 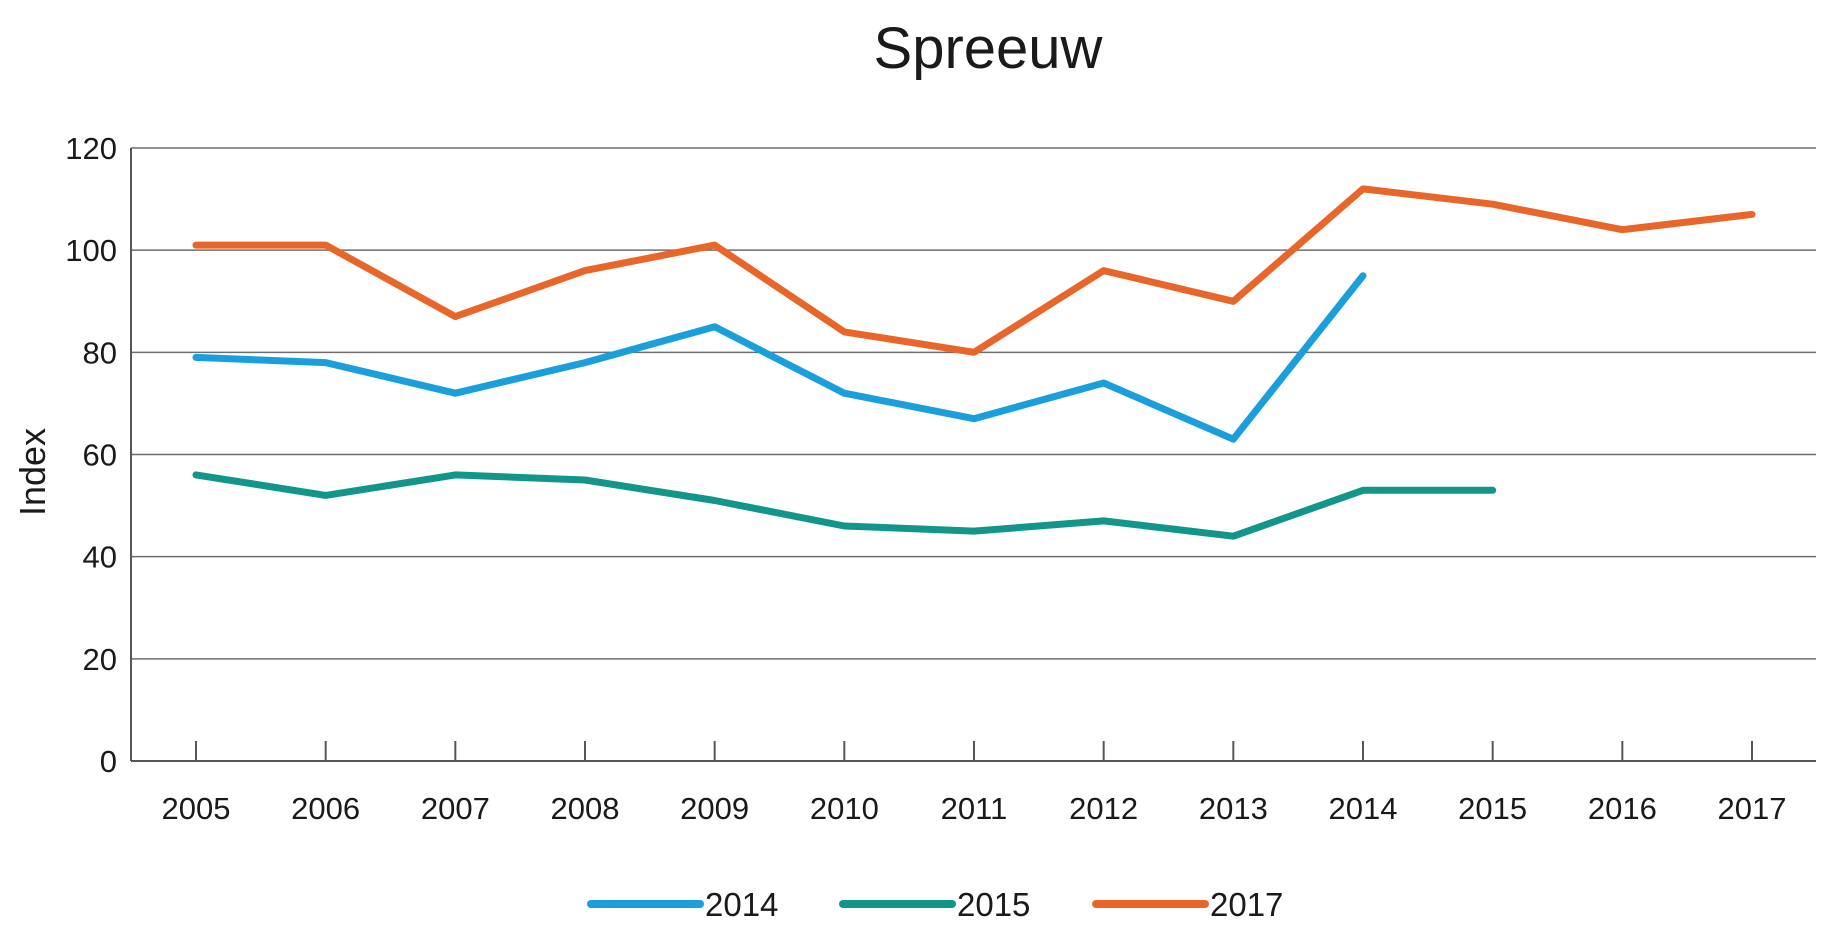 I want to click on x-tick-label: 2005, so click(x=196, y=808).